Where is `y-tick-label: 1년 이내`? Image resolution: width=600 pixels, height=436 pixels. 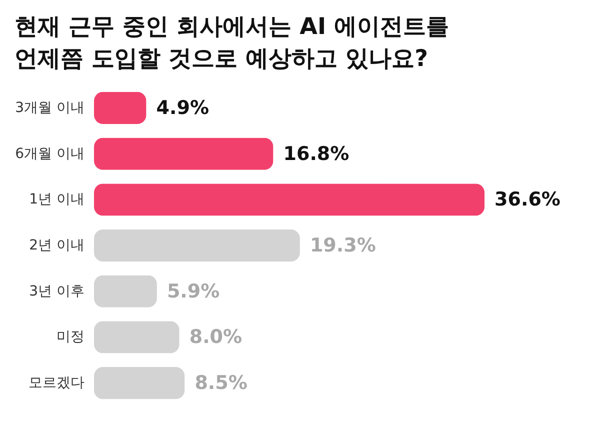
y-tick-label: 1년 이내 is located at coordinates (56, 200).